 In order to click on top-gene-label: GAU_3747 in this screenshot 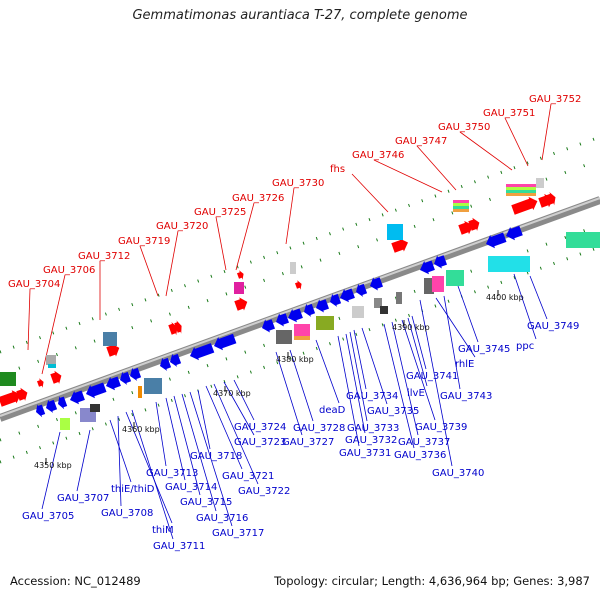, I will do `click(421, 141)`.